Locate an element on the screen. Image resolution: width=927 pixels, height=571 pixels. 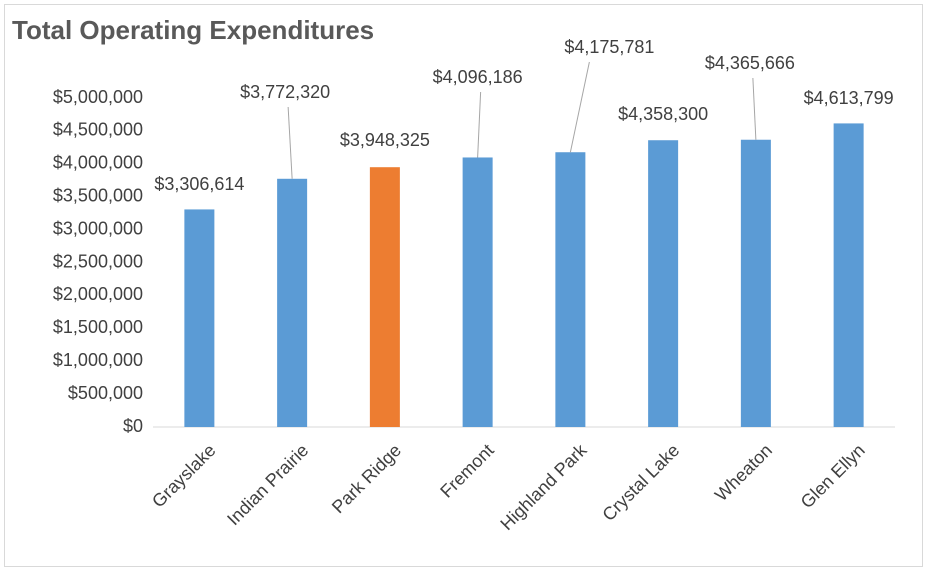
data-label: $4,613,799 is located at coordinates (849, 98).